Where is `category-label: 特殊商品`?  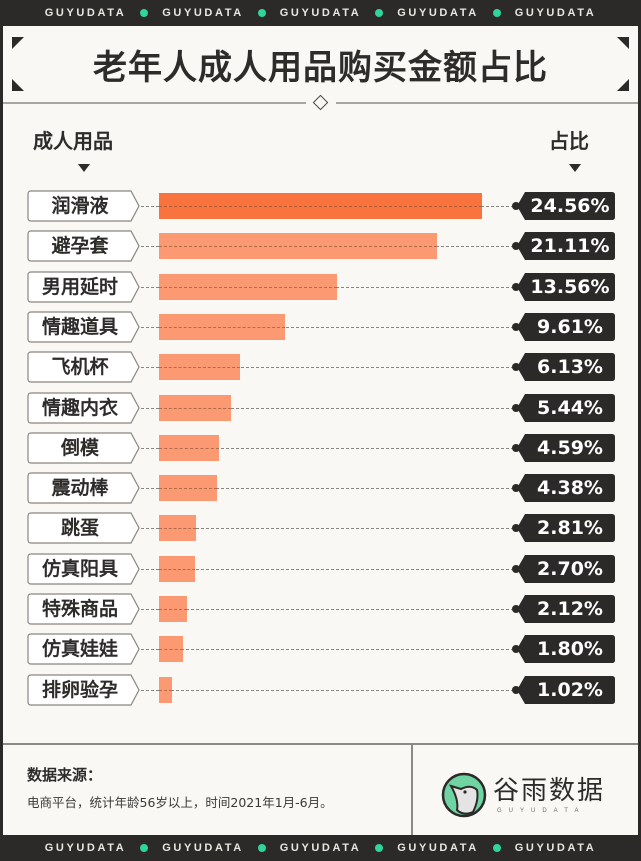
category-label: 特殊商品 is located at coordinates (79, 609).